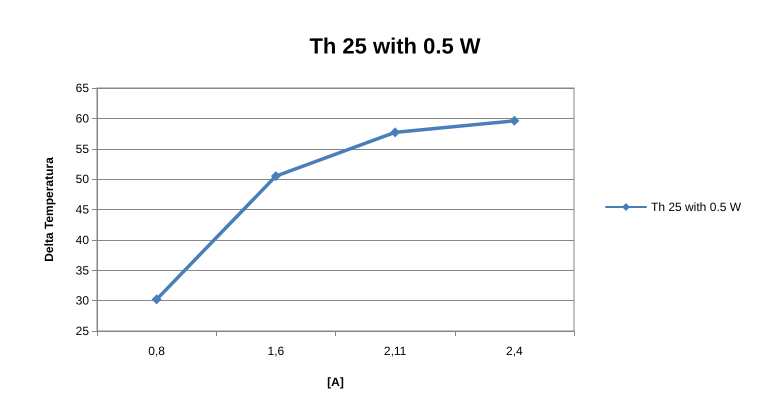  Describe the element at coordinates (83, 118) in the screenshot. I see `y-tick-label: 60` at that location.